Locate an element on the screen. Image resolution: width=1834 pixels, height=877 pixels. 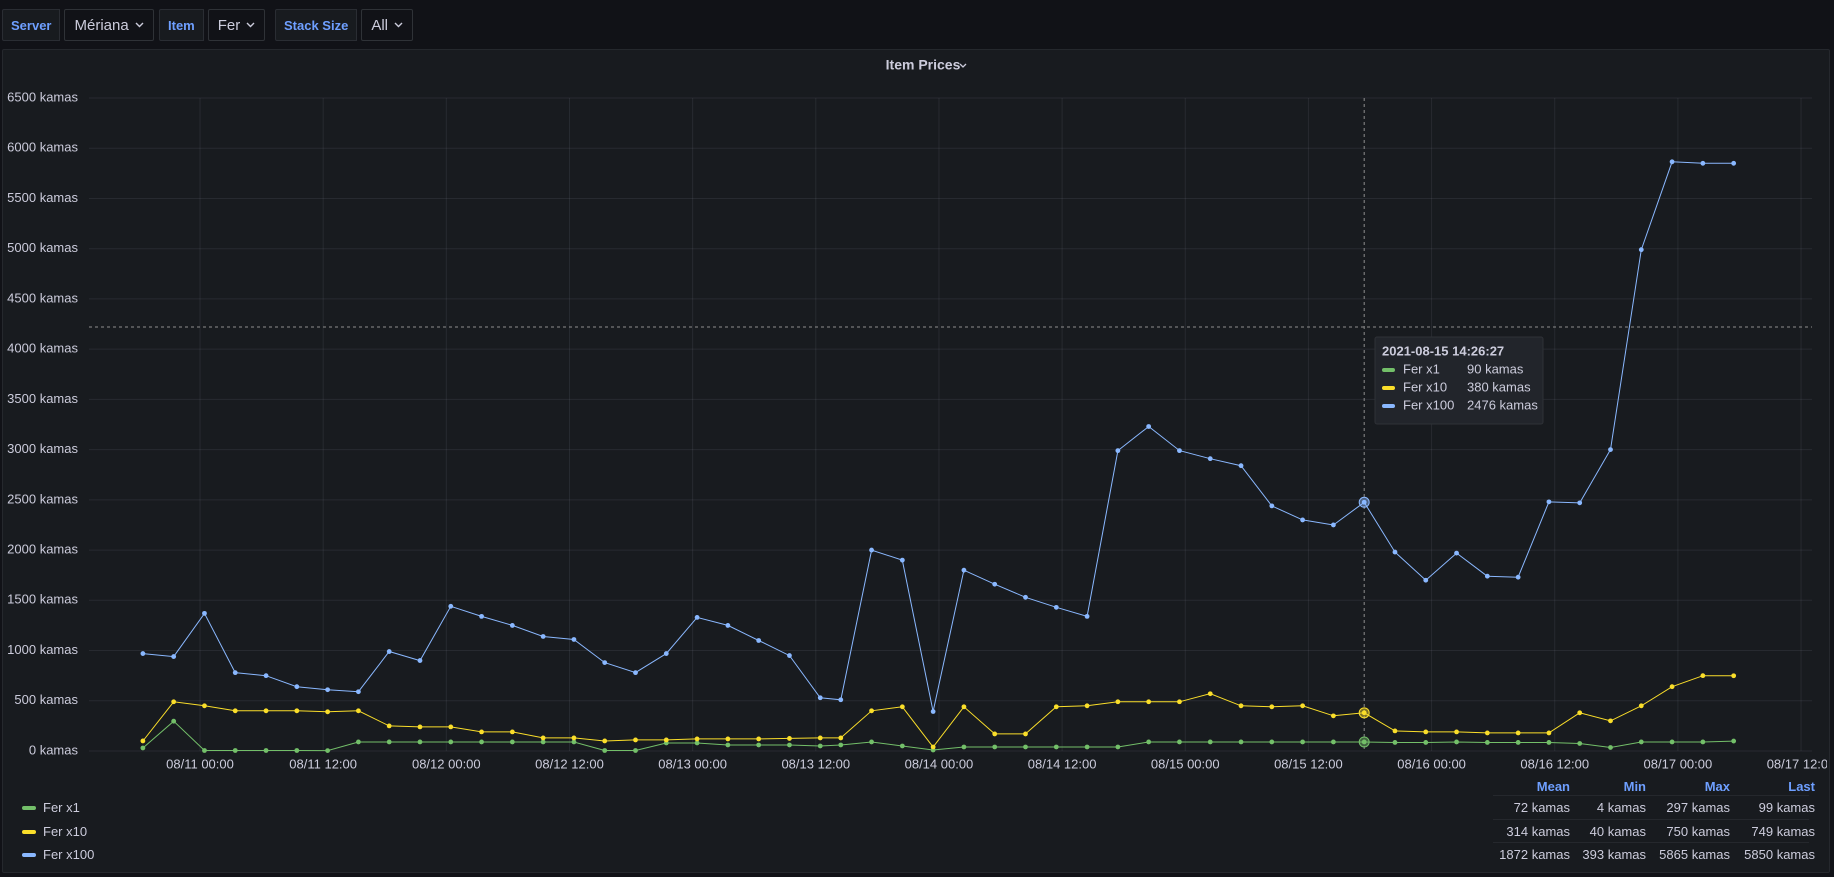
y-tick-label: 2500 kamas is located at coordinates (42, 498).